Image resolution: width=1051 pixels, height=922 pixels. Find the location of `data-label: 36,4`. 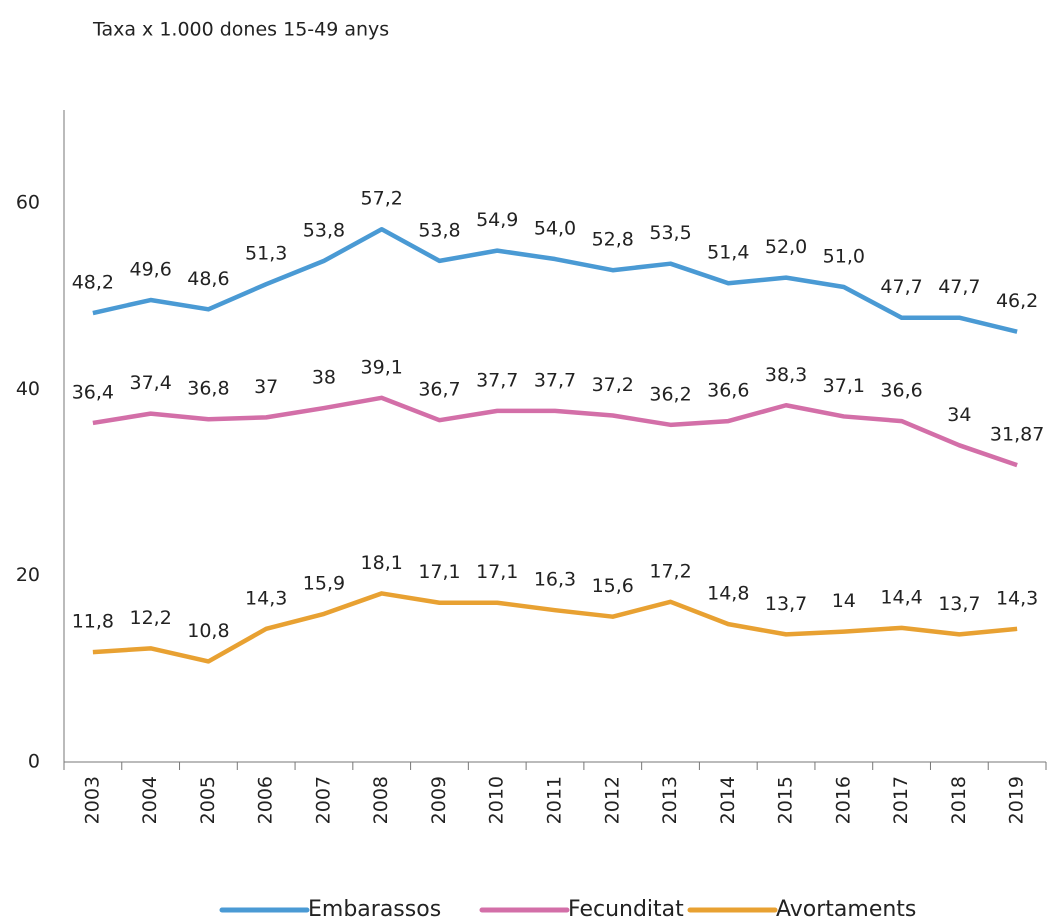

data-label: 36,4 is located at coordinates (93, 392).